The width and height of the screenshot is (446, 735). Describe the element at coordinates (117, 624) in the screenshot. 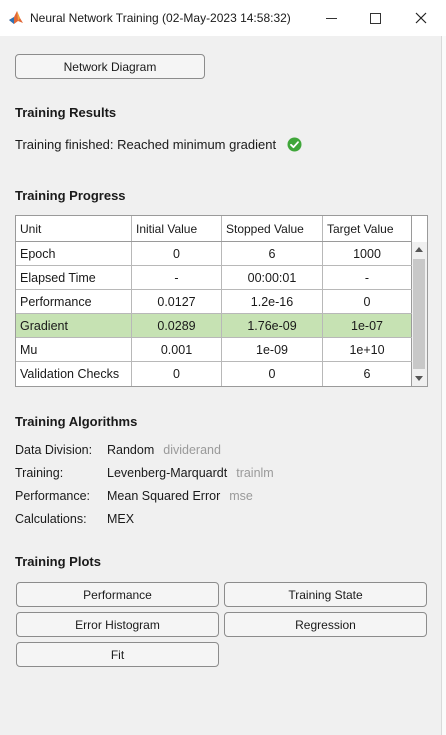

I see `error-histogram-plot-button: Error Histogram` at that location.